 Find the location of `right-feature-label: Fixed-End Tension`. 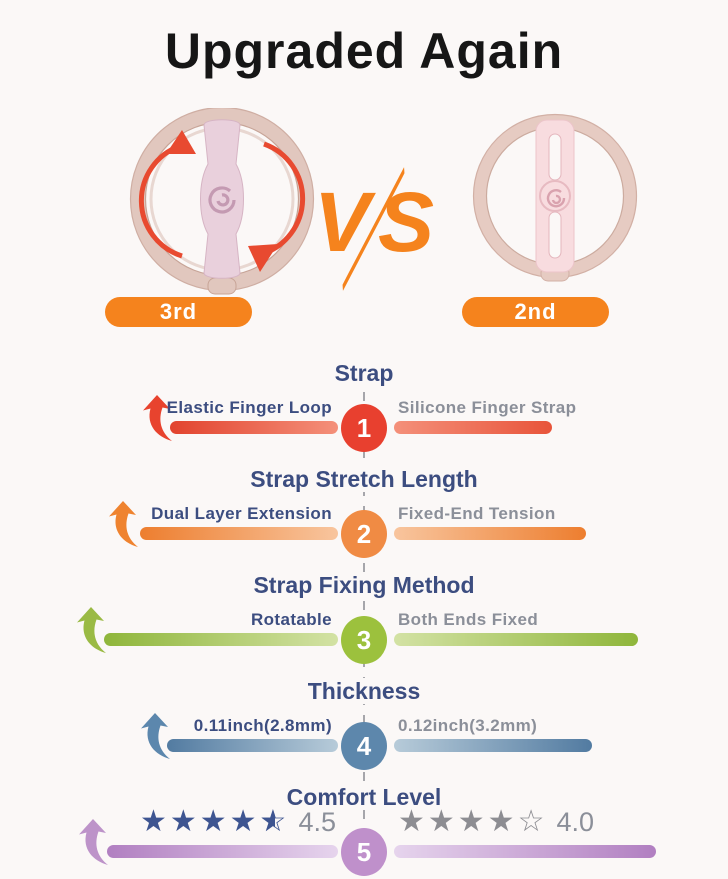

right-feature-label: Fixed-End Tension is located at coordinates (477, 513).